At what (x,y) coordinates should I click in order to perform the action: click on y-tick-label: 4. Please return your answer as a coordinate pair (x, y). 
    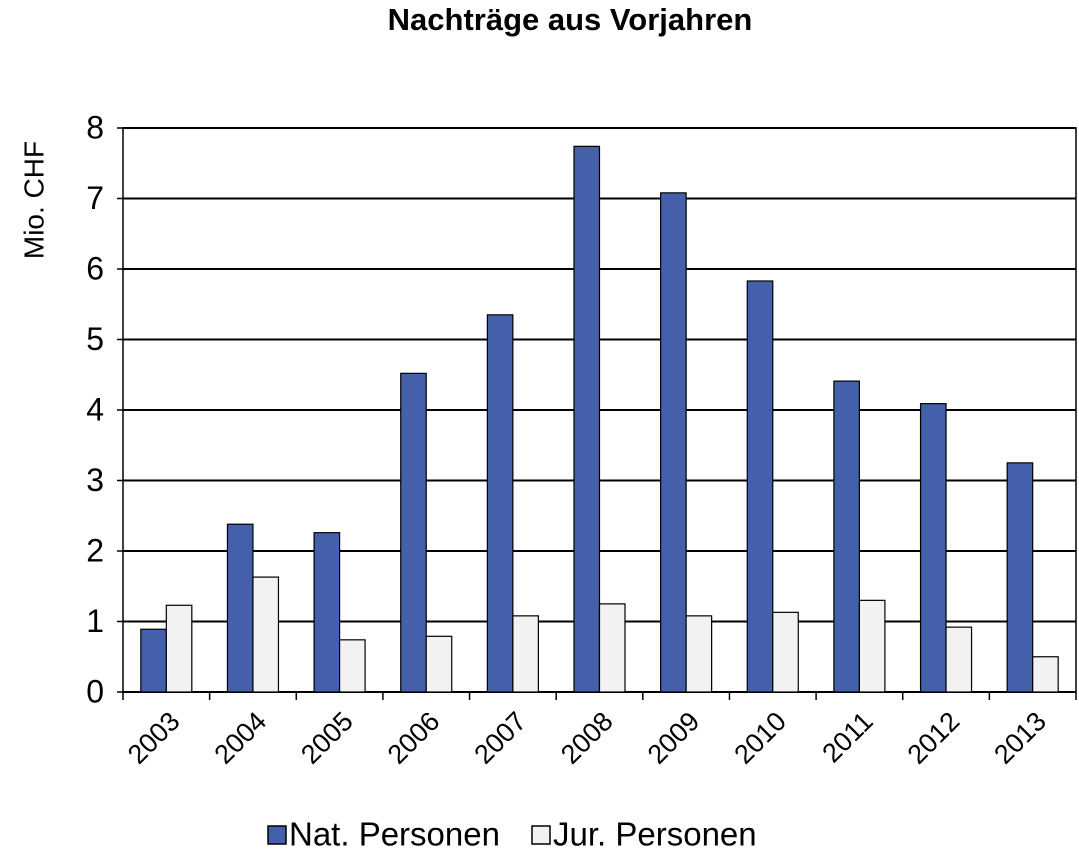
    Looking at the image, I should click on (95, 409).